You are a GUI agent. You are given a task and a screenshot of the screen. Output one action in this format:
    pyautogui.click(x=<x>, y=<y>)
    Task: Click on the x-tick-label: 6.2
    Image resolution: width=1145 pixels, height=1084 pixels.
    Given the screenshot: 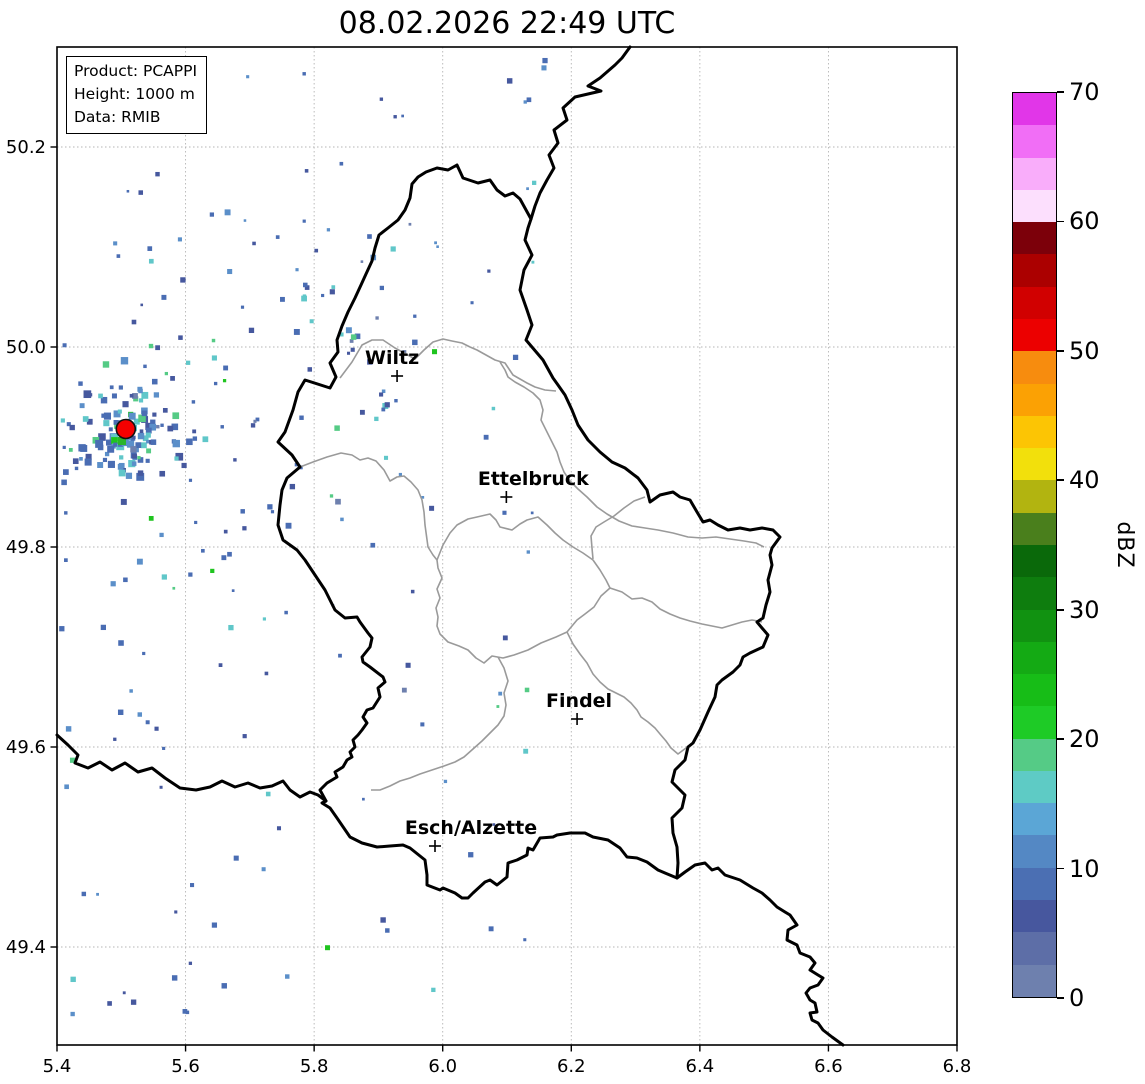 What is the action you would take?
    pyautogui.click(x=571, y=1066)
    